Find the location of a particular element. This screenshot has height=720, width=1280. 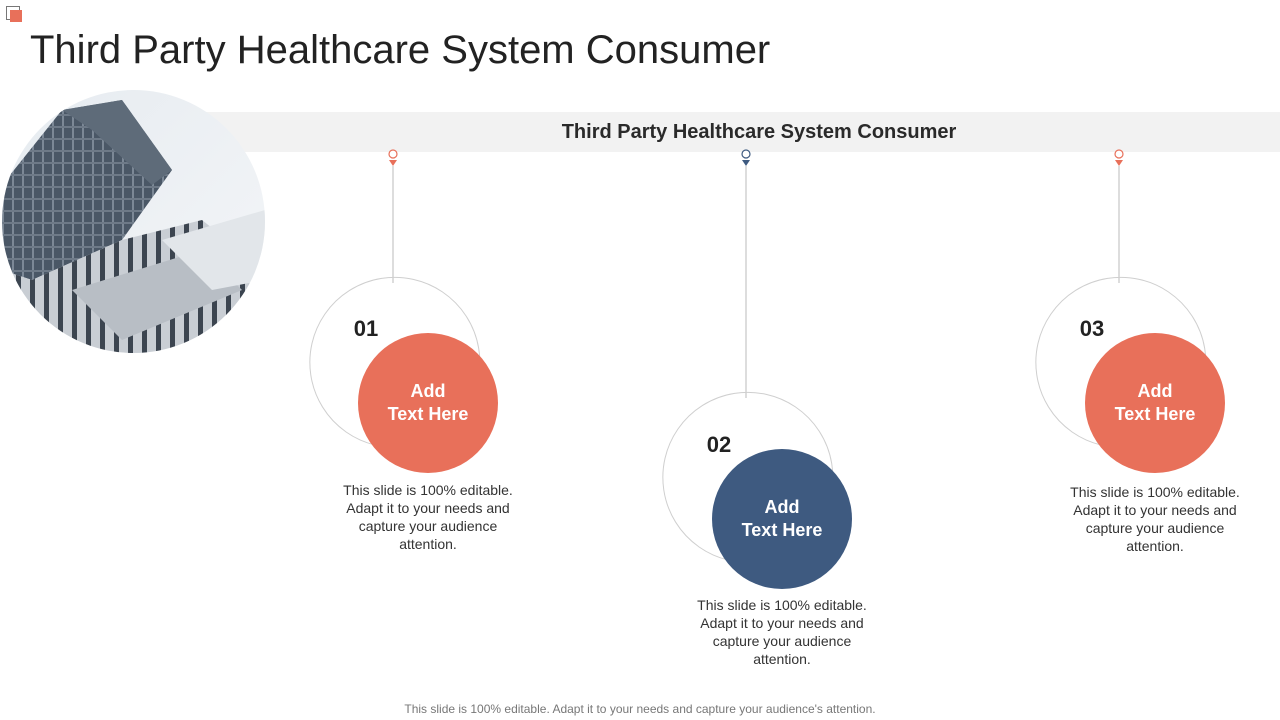

step-2-connector is located at coordinates (746, 273).